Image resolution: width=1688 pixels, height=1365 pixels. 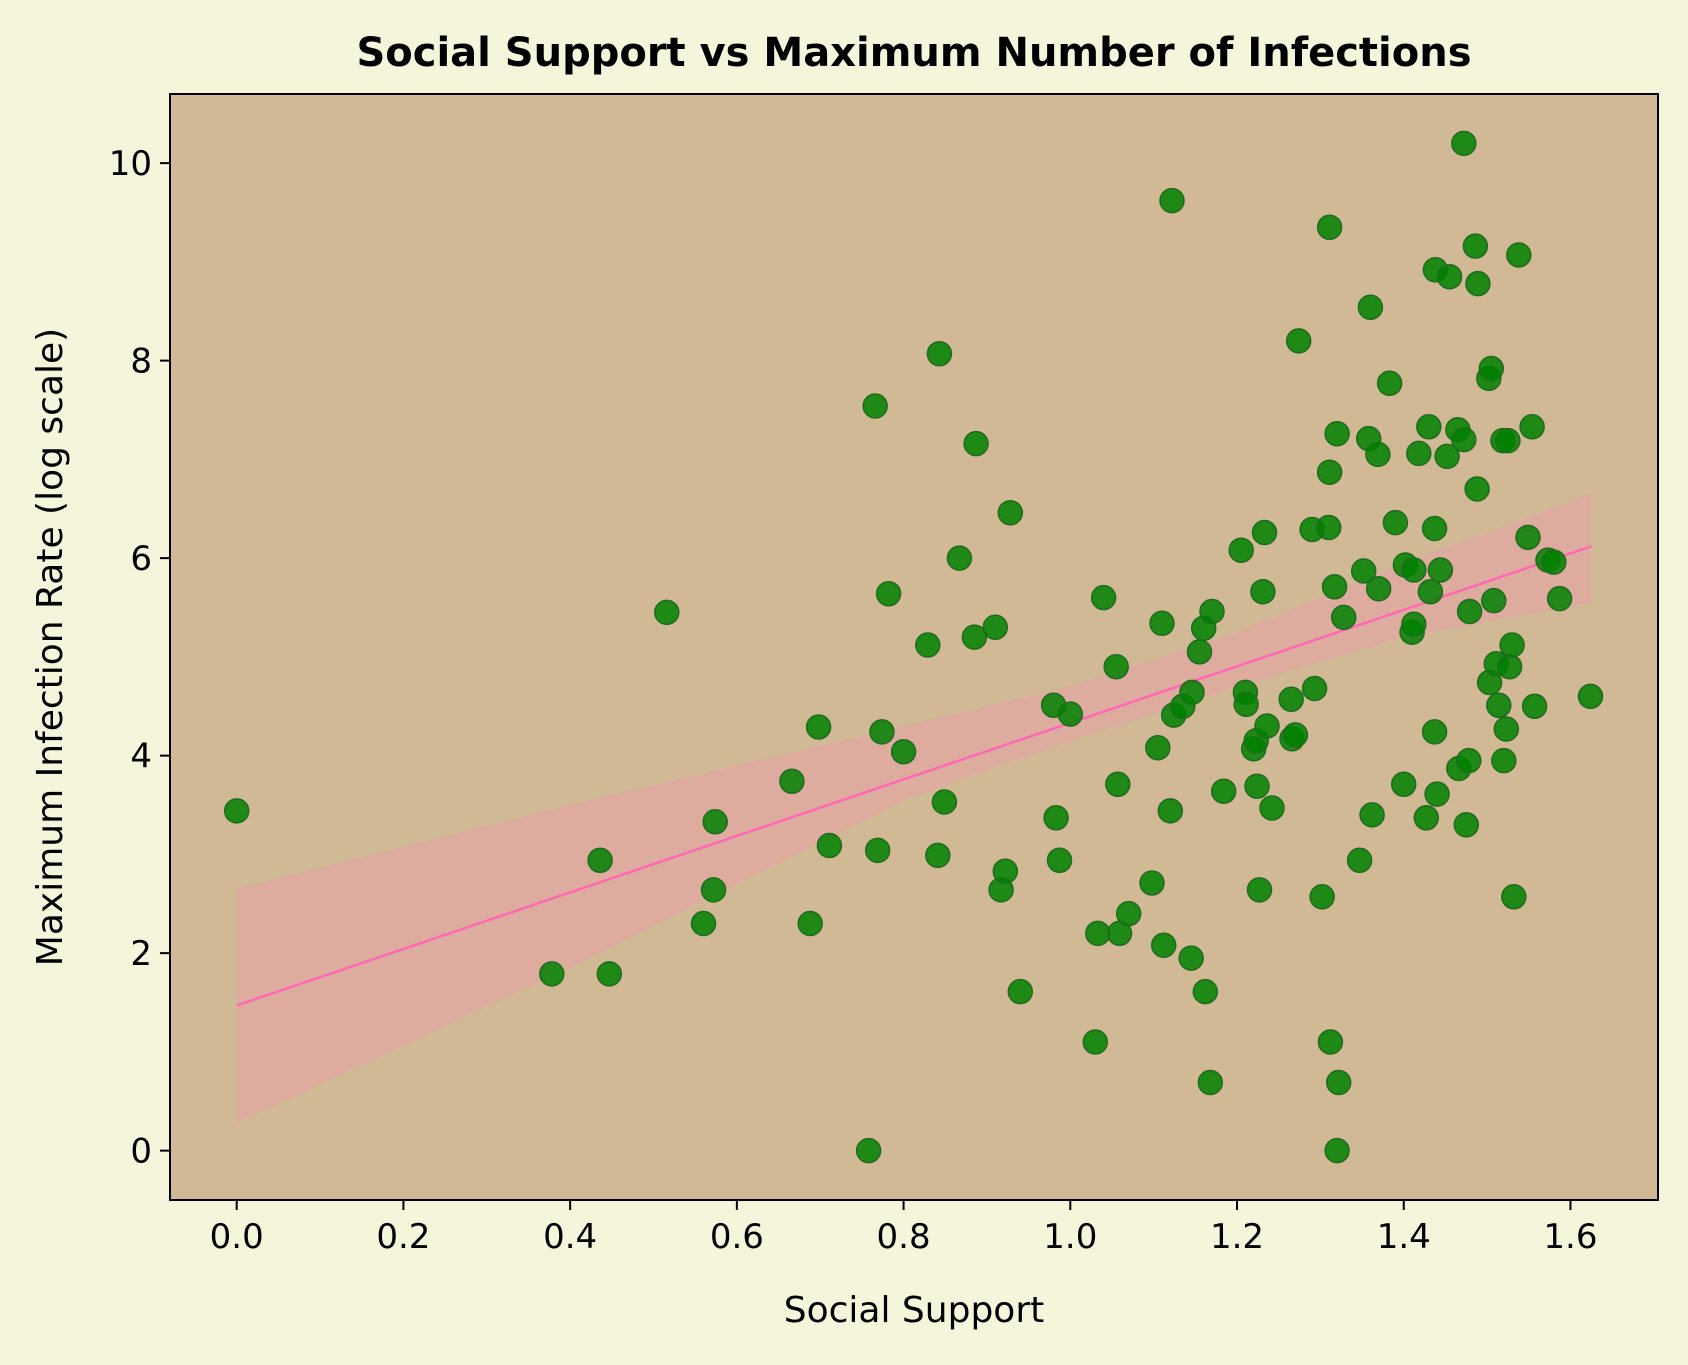 What do you see at coordinates (914, 1310) in the screenshot?
I see `x-axis-label: Social Support` at bounding box center [914, 1310].